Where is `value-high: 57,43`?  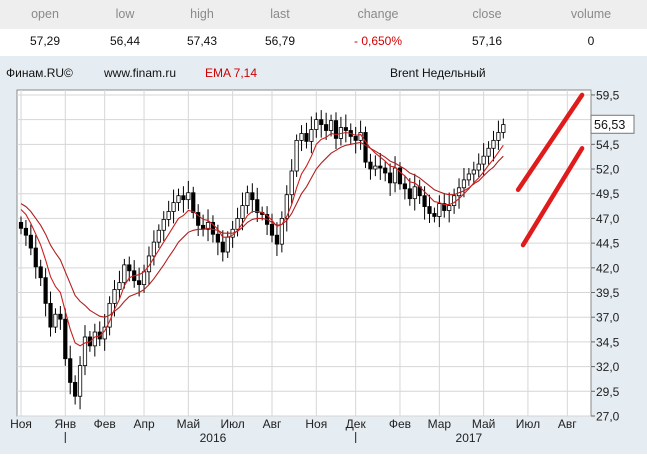 value-high: 57,43 is located at coordinates (202, 41).